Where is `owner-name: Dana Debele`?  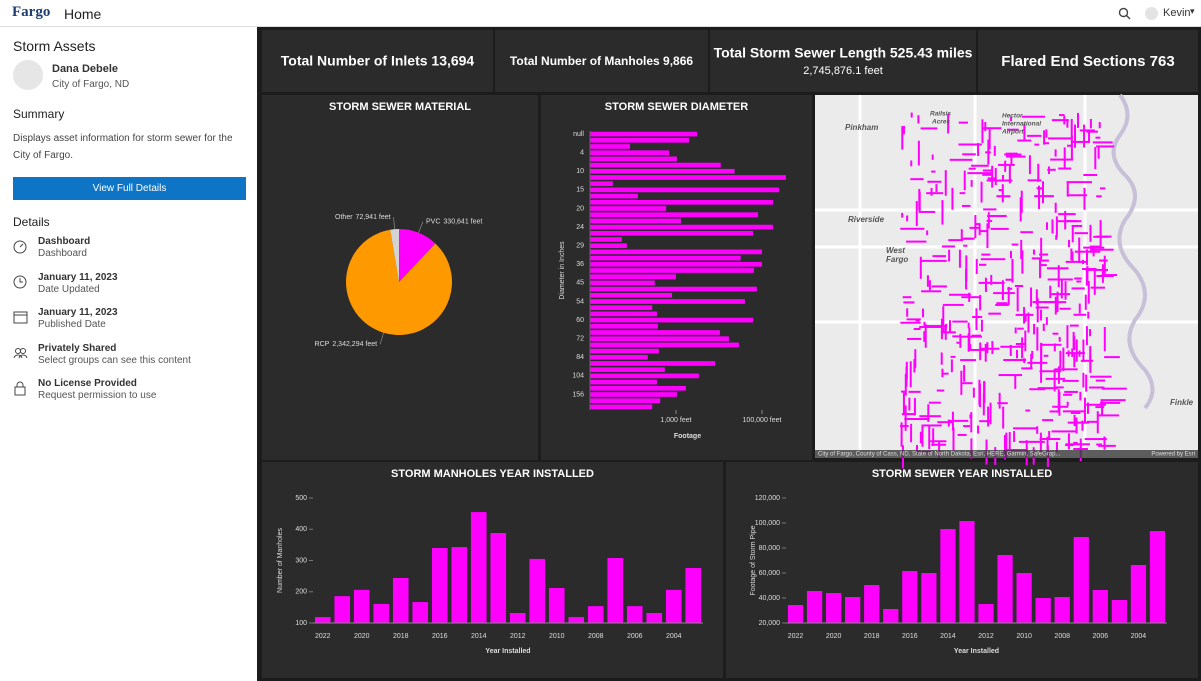 owner-name: Dana Debele is located at coordinates (85, 69).